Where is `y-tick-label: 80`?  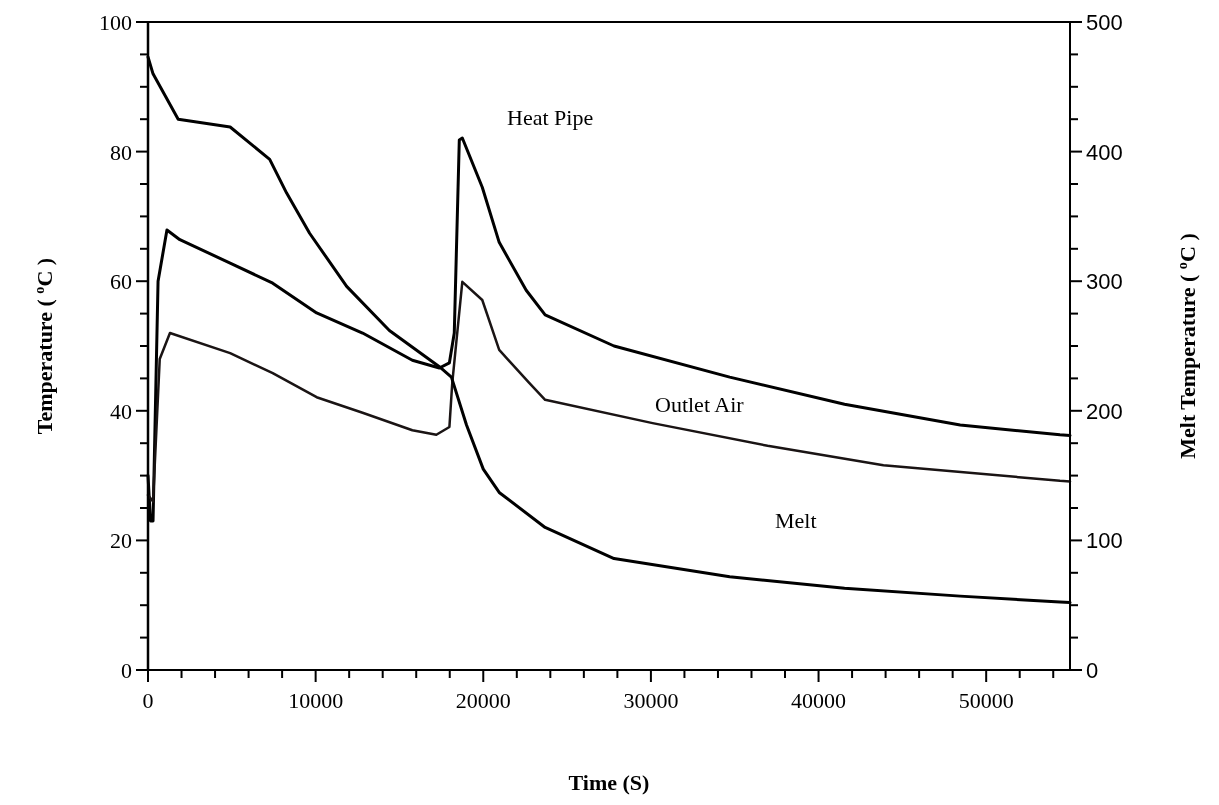
y-tick-label: 80 is located at coordinates (121, 152).